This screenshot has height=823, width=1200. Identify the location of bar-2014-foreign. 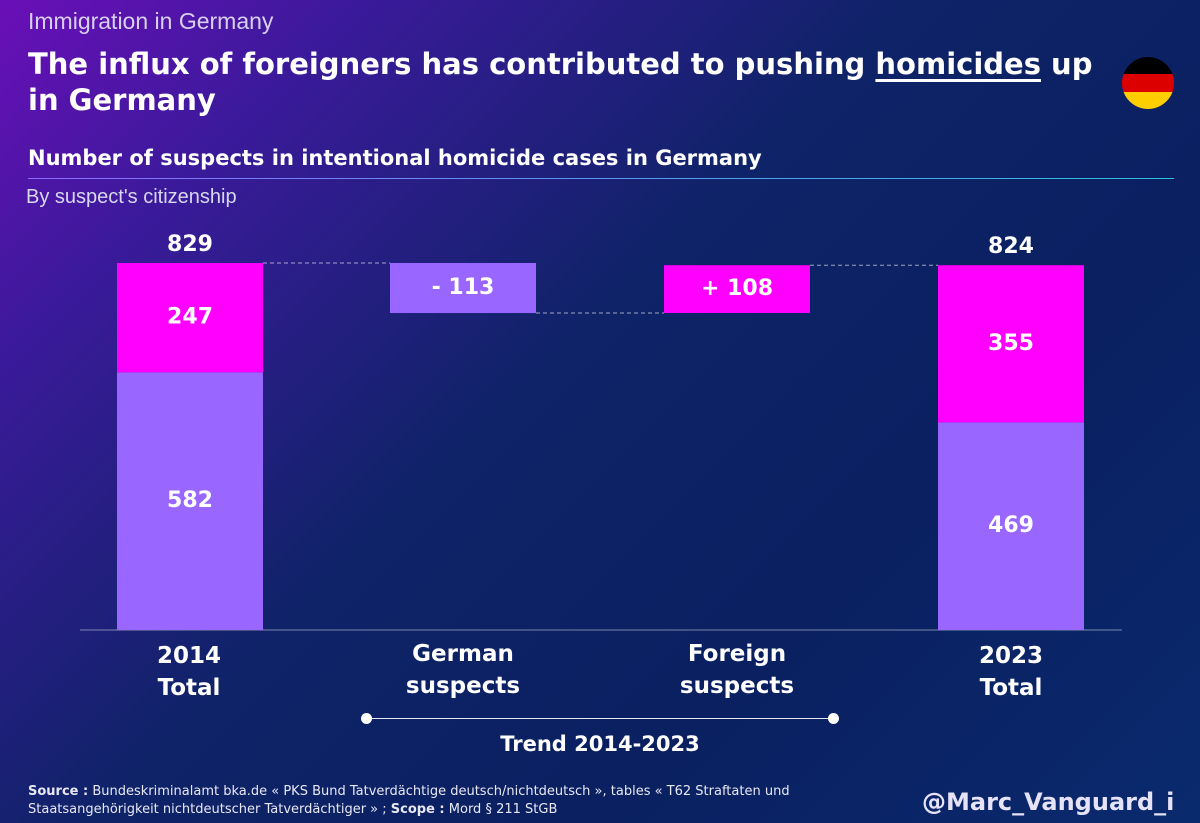
(190, 318).